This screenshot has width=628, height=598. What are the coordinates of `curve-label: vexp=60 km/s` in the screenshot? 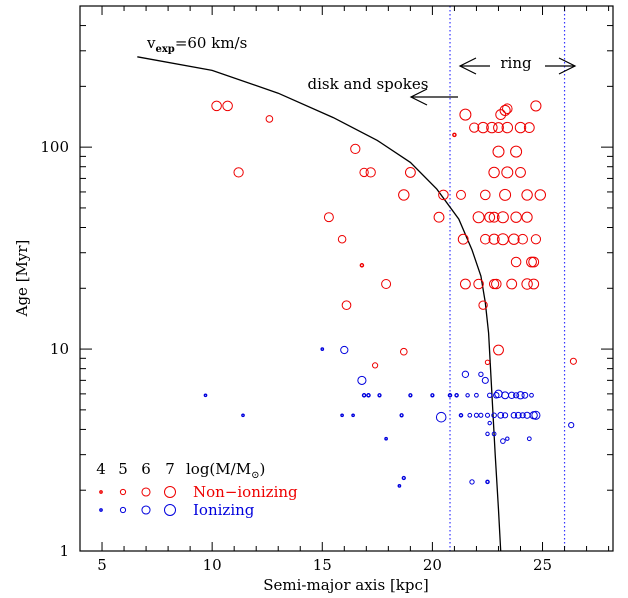 It's located at (196, 44).